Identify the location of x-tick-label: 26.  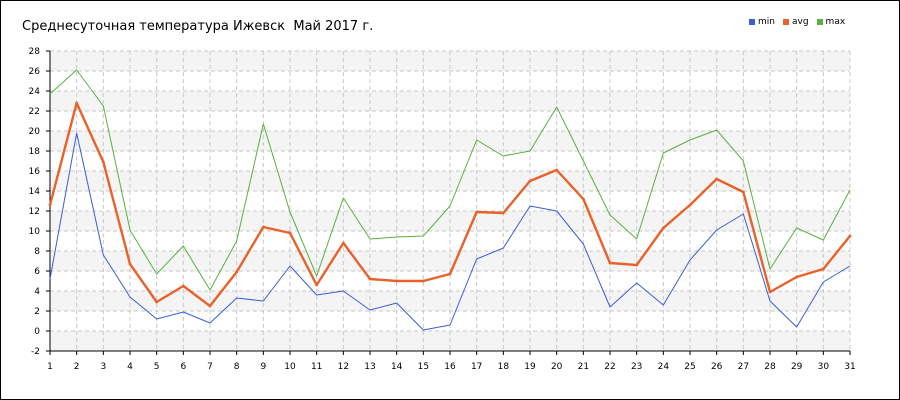
(717, 367).